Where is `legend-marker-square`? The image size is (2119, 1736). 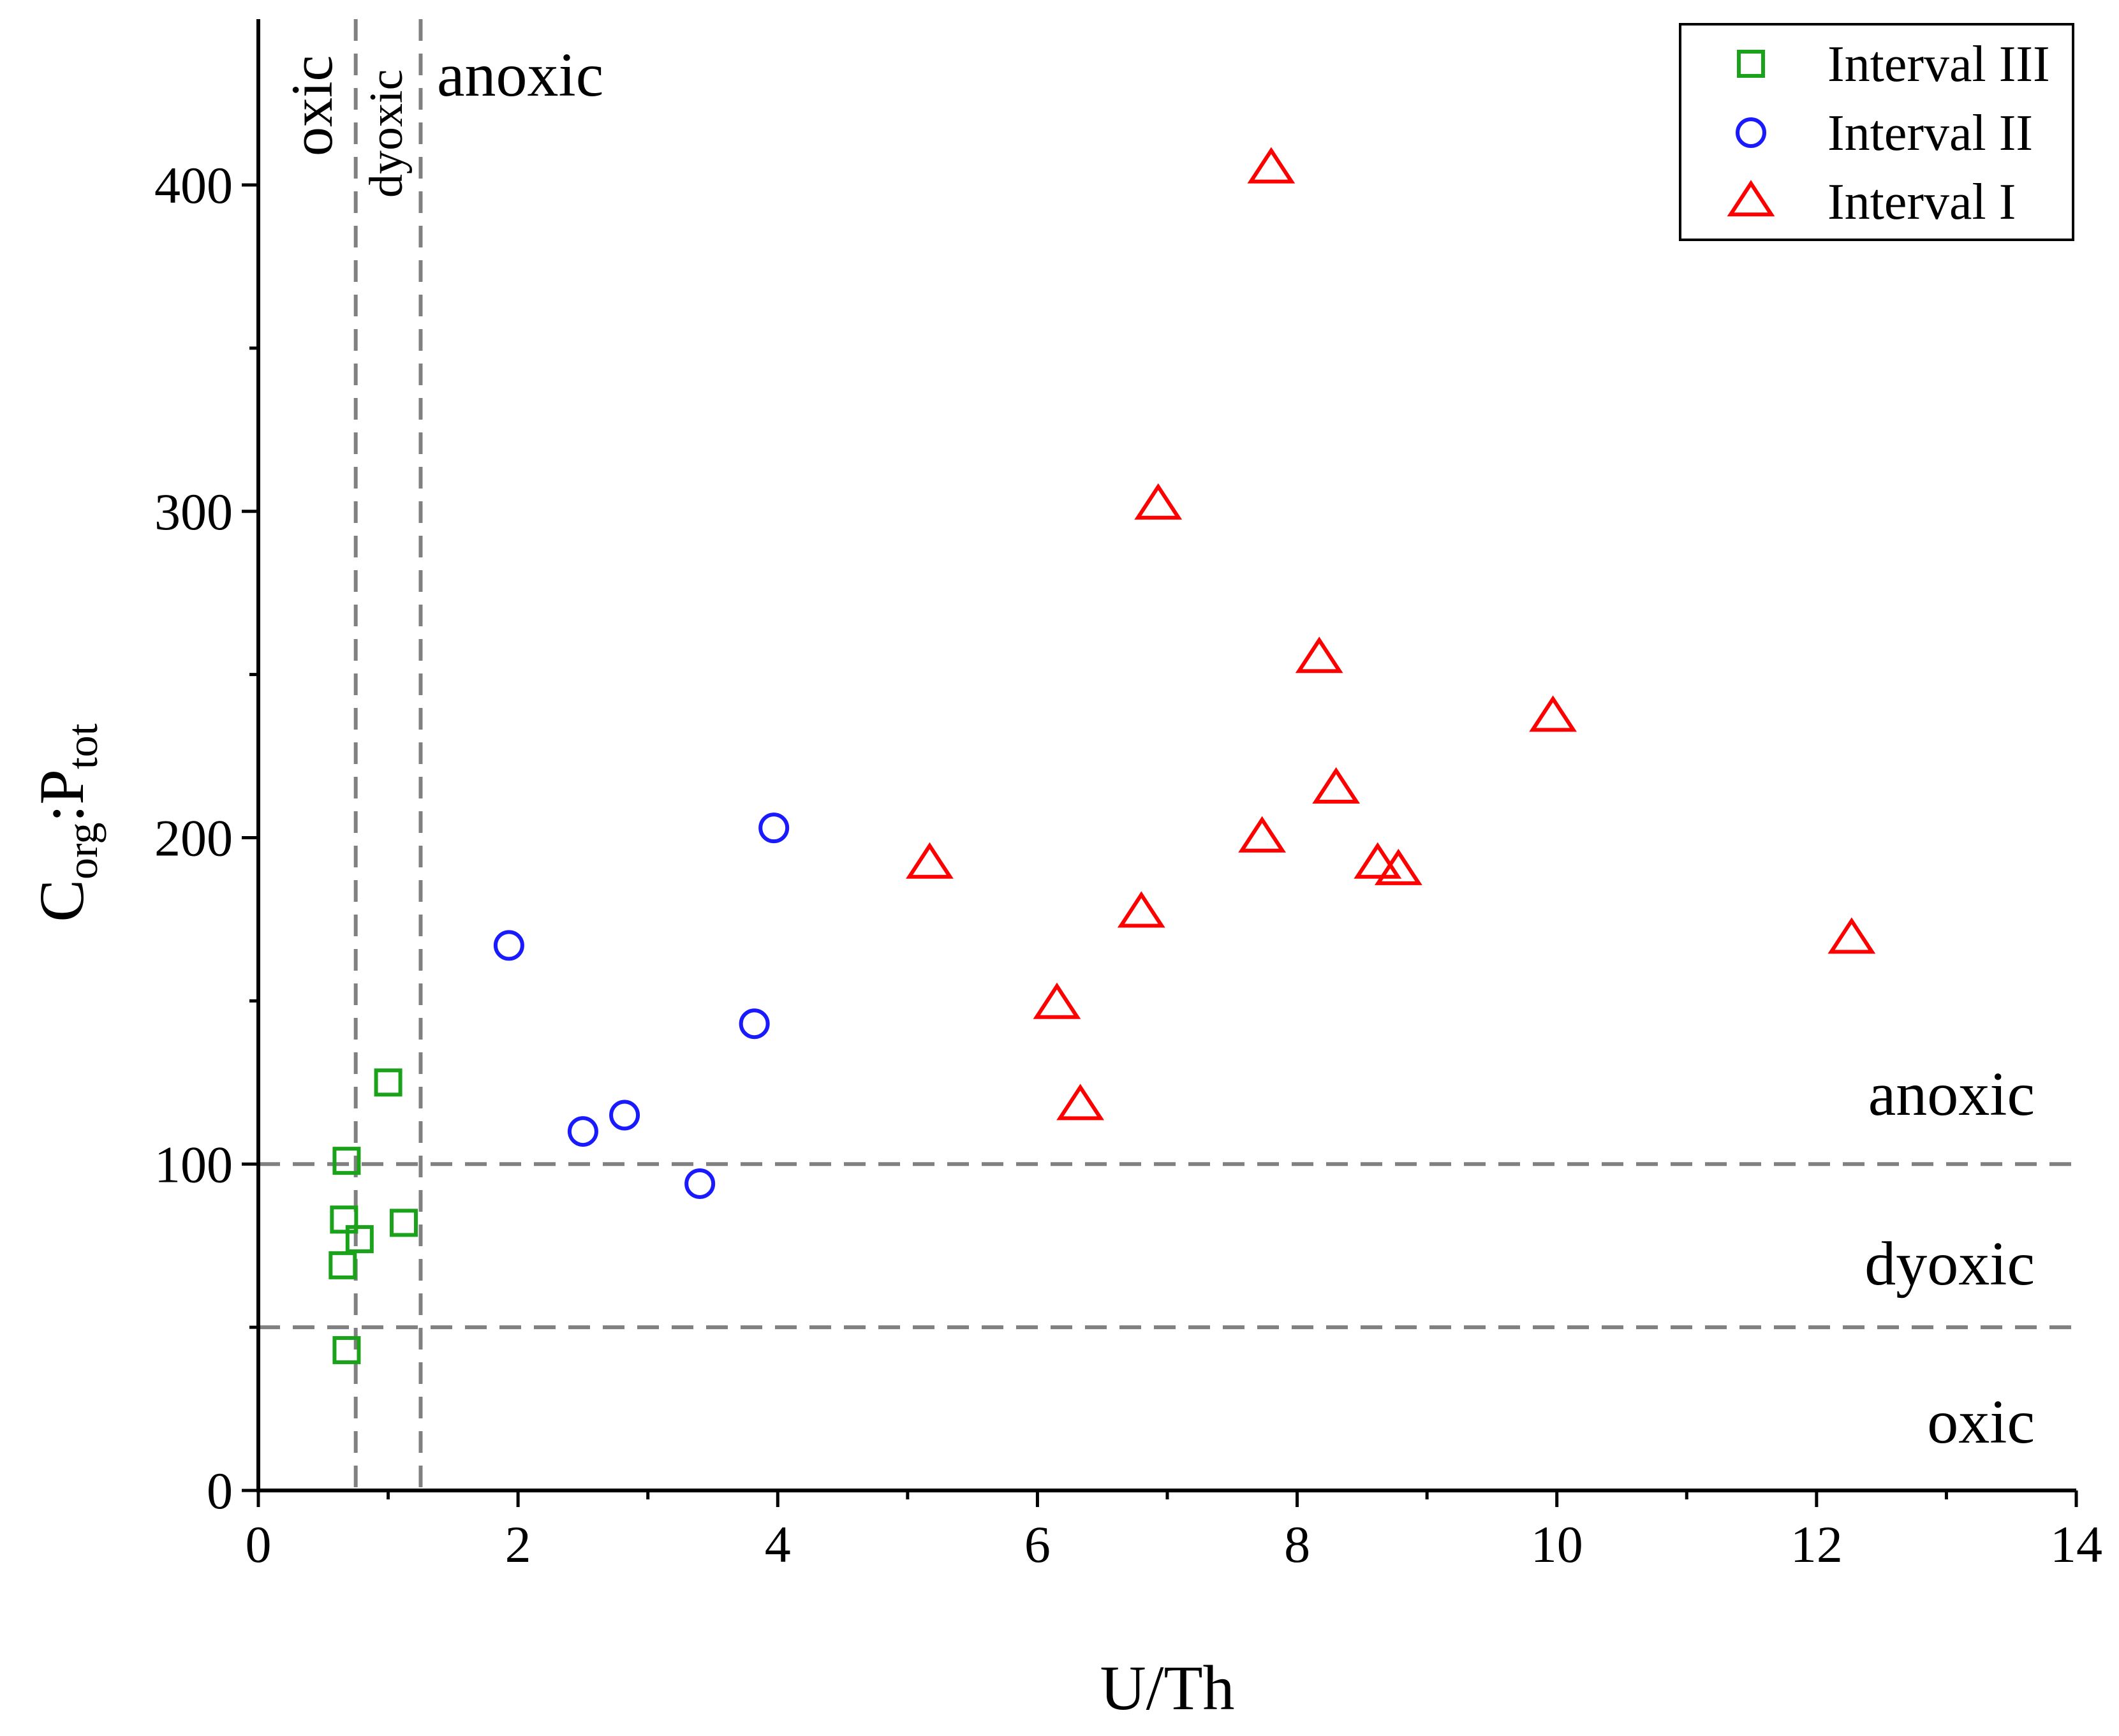 legend-marker-square is located at coordinates (1751, 64).